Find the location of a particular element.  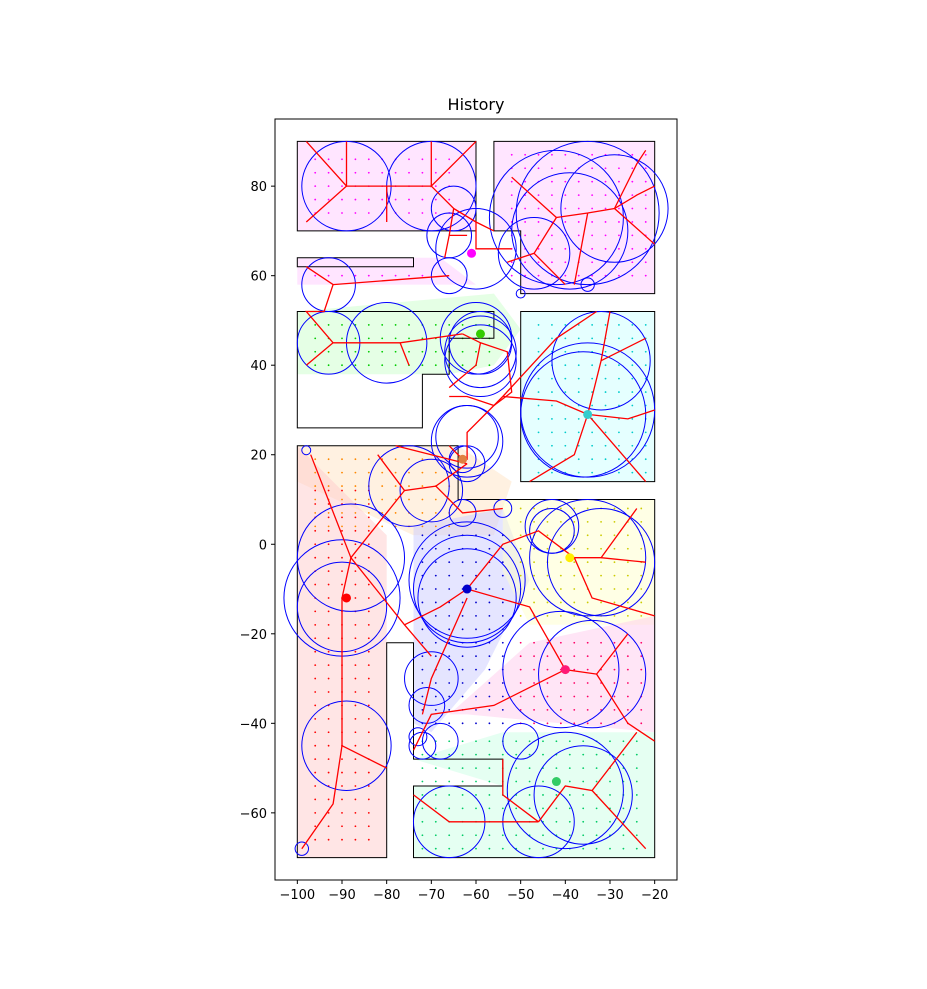

y-tick-label-1: −40 is located at coordinates (253, 724).